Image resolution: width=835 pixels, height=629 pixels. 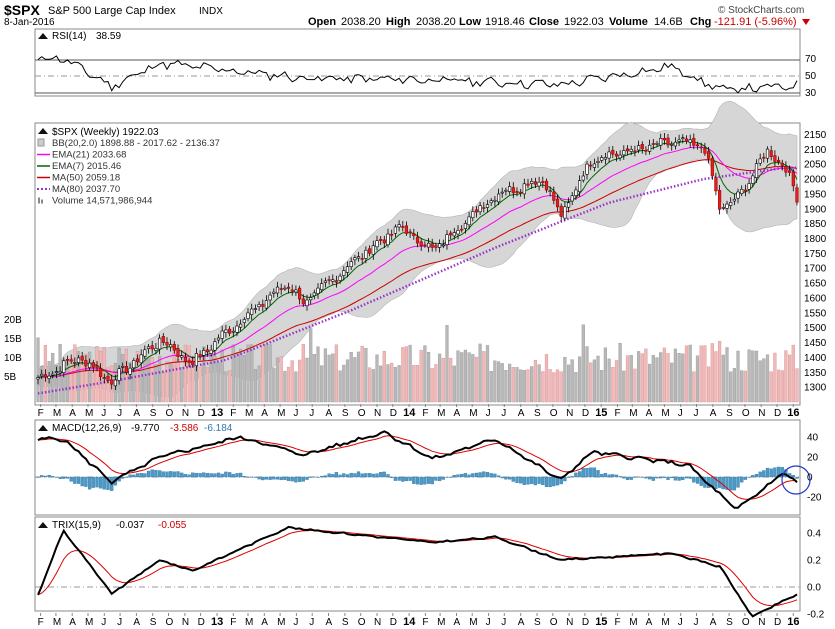 What do you see at coordinates (10, 377) in the screenshot?
I see `volume-tick-label: 5B` at bounding box center [10, 377].